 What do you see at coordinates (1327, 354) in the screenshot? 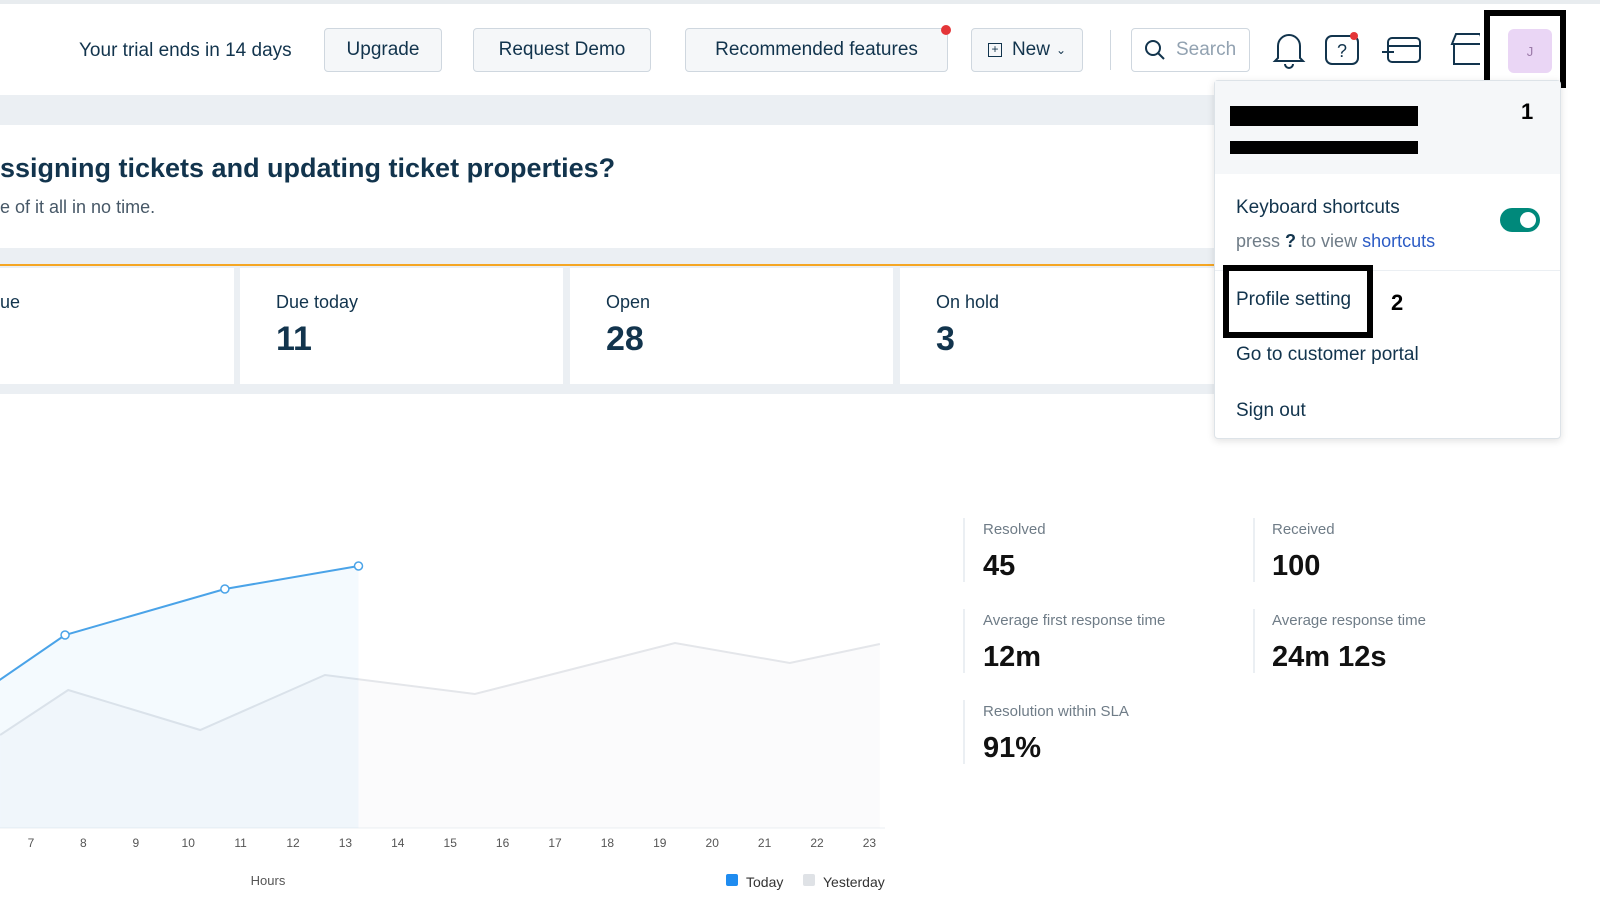
I see `menu-item: Go to customer portal` at bounding box center [1327, 354].